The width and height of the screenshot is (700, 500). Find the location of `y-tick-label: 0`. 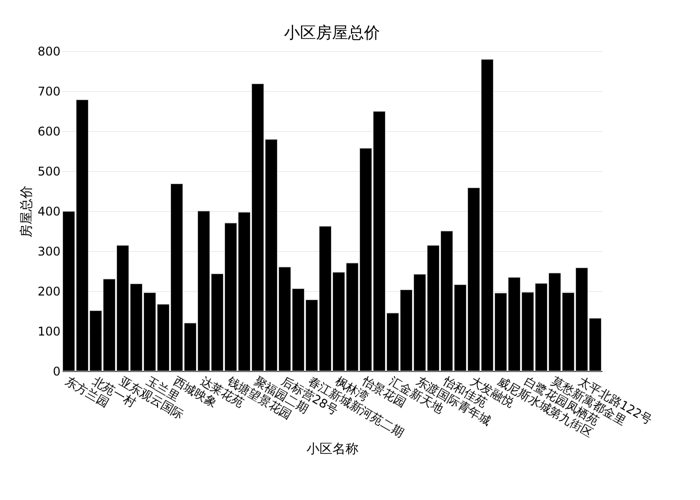

y-tick-label: 0 is located at coordinates (56, 371).